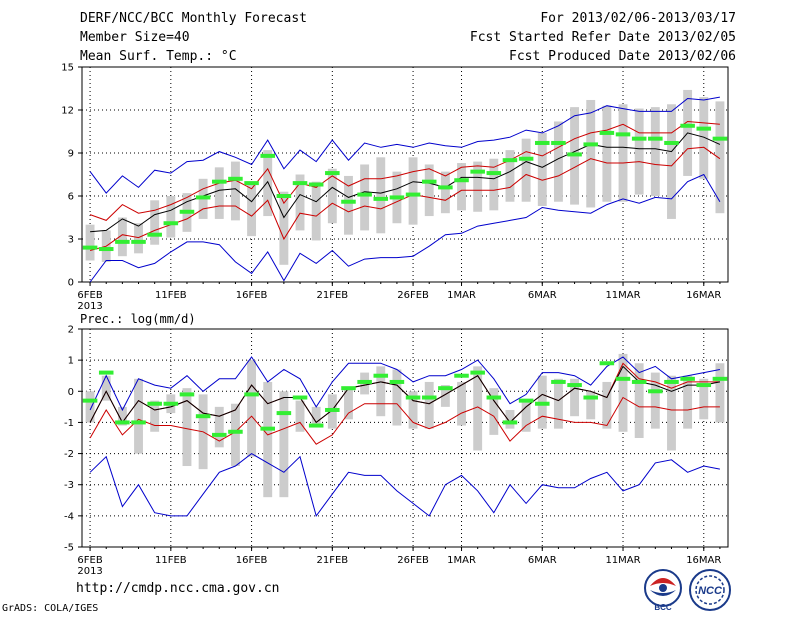  I want to click on member-size: Member Size=40, so click(135, 37).